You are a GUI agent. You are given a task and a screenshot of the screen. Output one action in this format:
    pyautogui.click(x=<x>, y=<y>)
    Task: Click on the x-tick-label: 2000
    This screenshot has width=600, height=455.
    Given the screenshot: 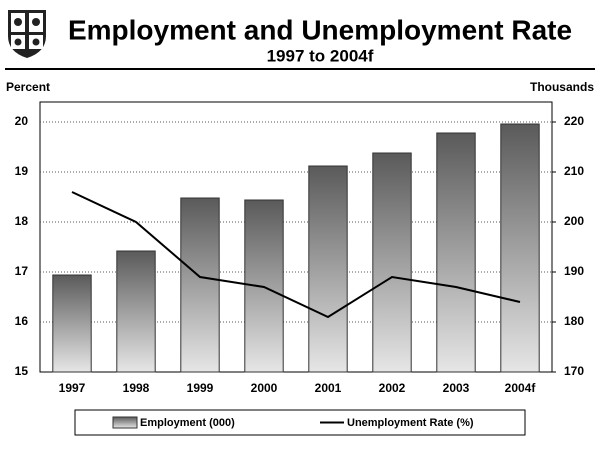 What is the action you would take?
    pyautogui.click(x=264, y=388)
    